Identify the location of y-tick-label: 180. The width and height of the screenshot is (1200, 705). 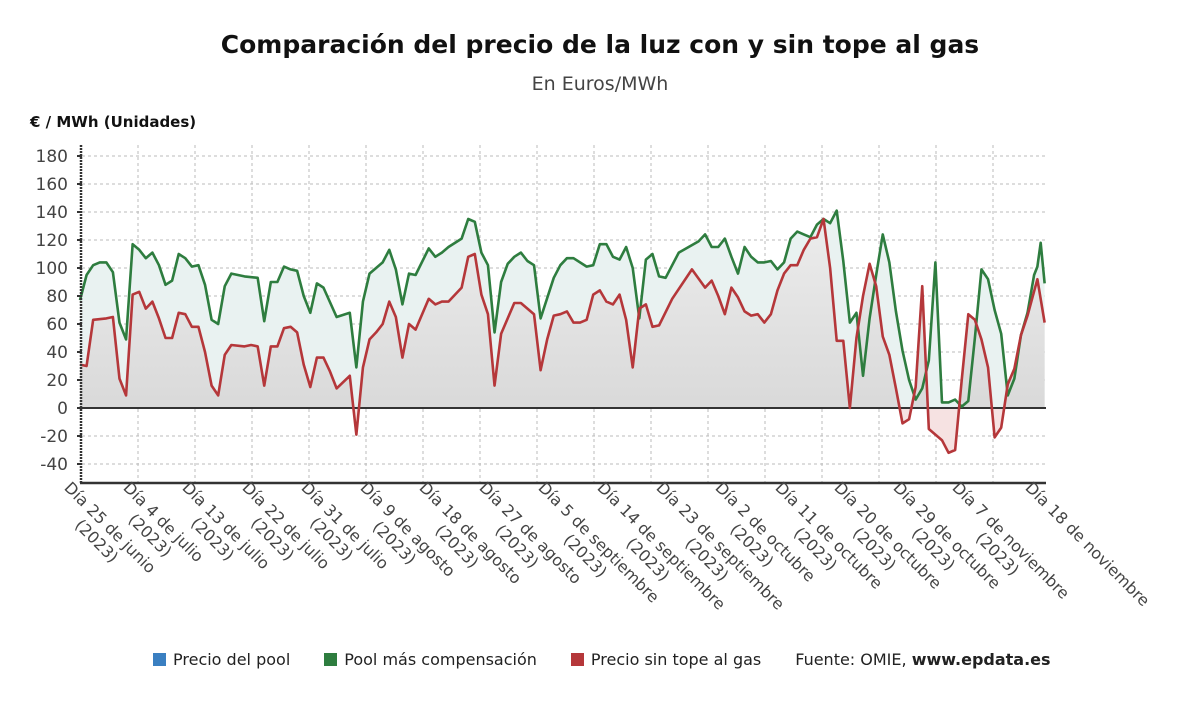
(52, 157).